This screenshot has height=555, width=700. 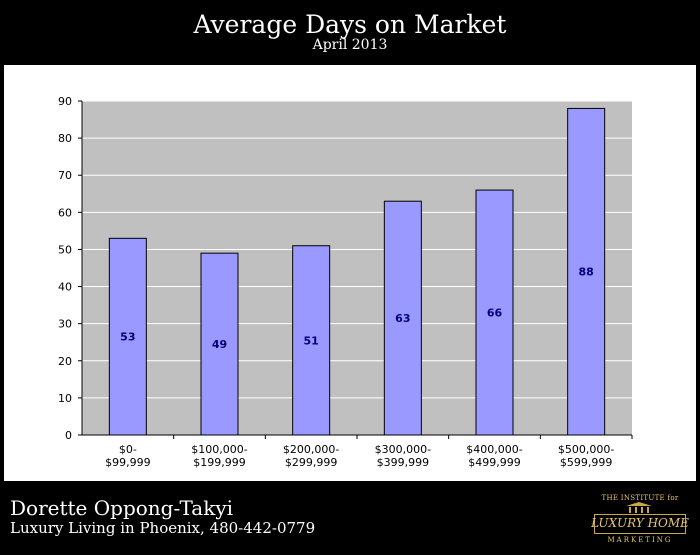 What do you see at coordinates (219, 449) in the screenshot?
I see `x-tick-label: $100,000-` at bounding box center [219, 449].